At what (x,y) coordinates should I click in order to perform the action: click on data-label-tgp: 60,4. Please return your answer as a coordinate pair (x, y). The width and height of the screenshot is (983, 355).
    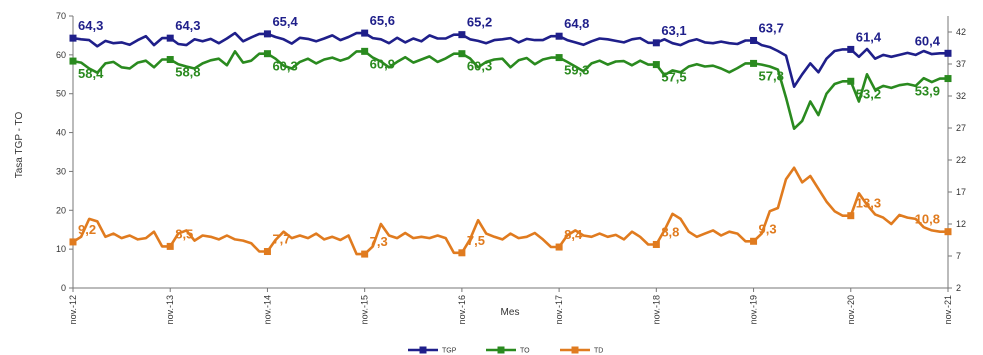
    Looking at the image, I should click on (928, 40).